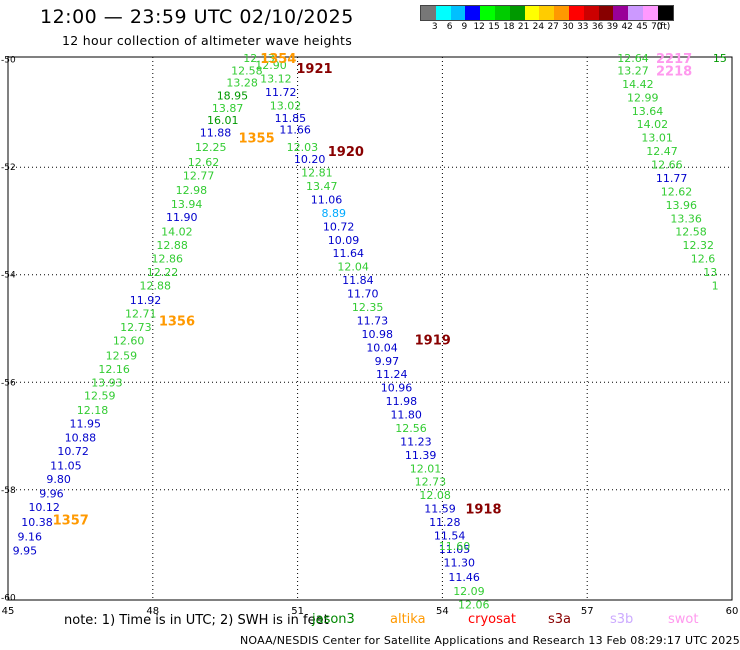 Image resolution: width=740 pixels, height=650 pixels. Describe the element at coordinates (677, 191) in the screenshot. I see `swh-value-swot: 12.62` at that location.